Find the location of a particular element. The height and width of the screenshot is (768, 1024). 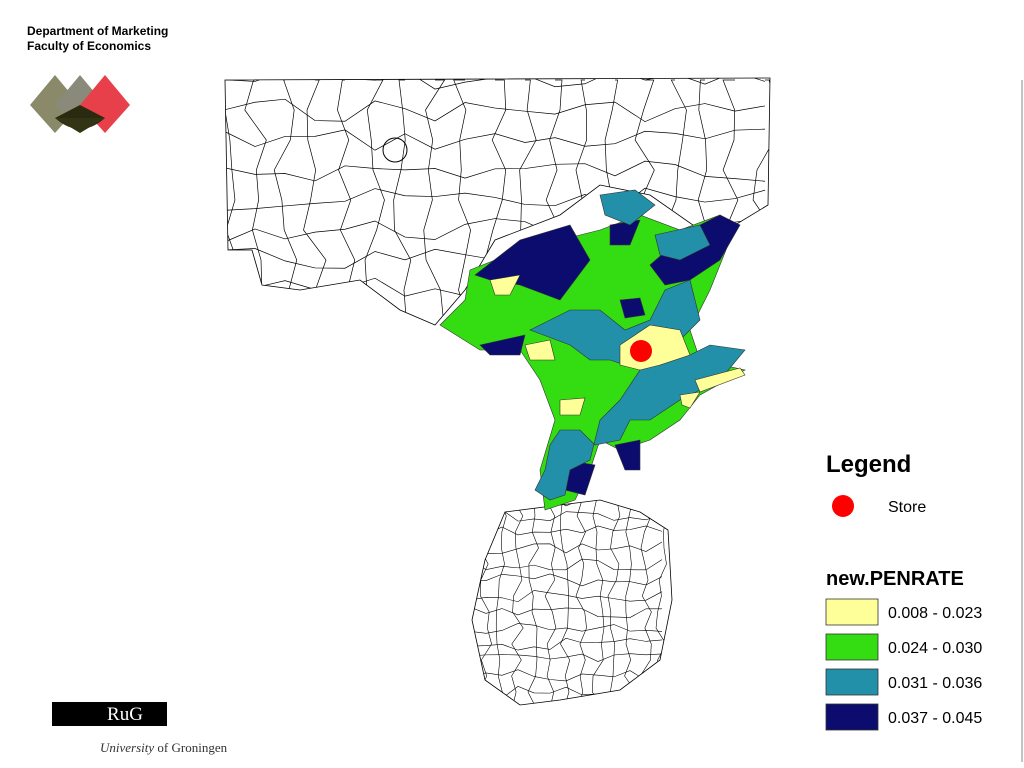

university-name: University of Groningen is located at coordinates (164, 747).